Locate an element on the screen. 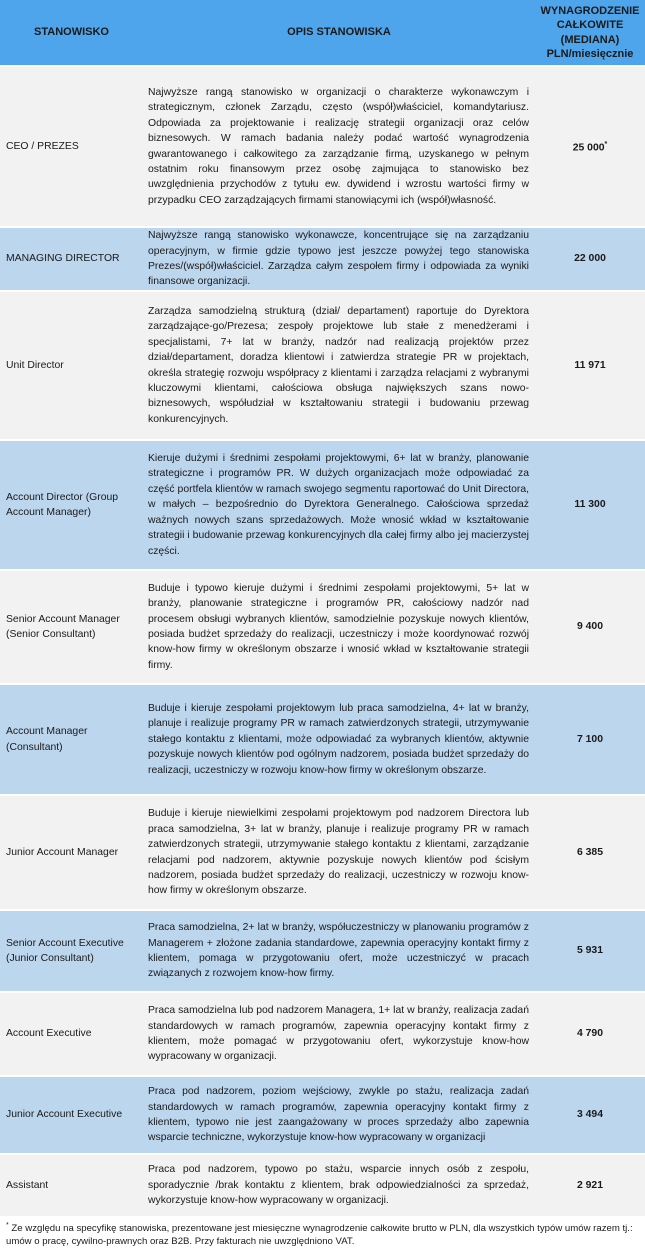 This screenshot has width=645, height=1250. salary-value: 11 300 is located at coordinates (590, 505).